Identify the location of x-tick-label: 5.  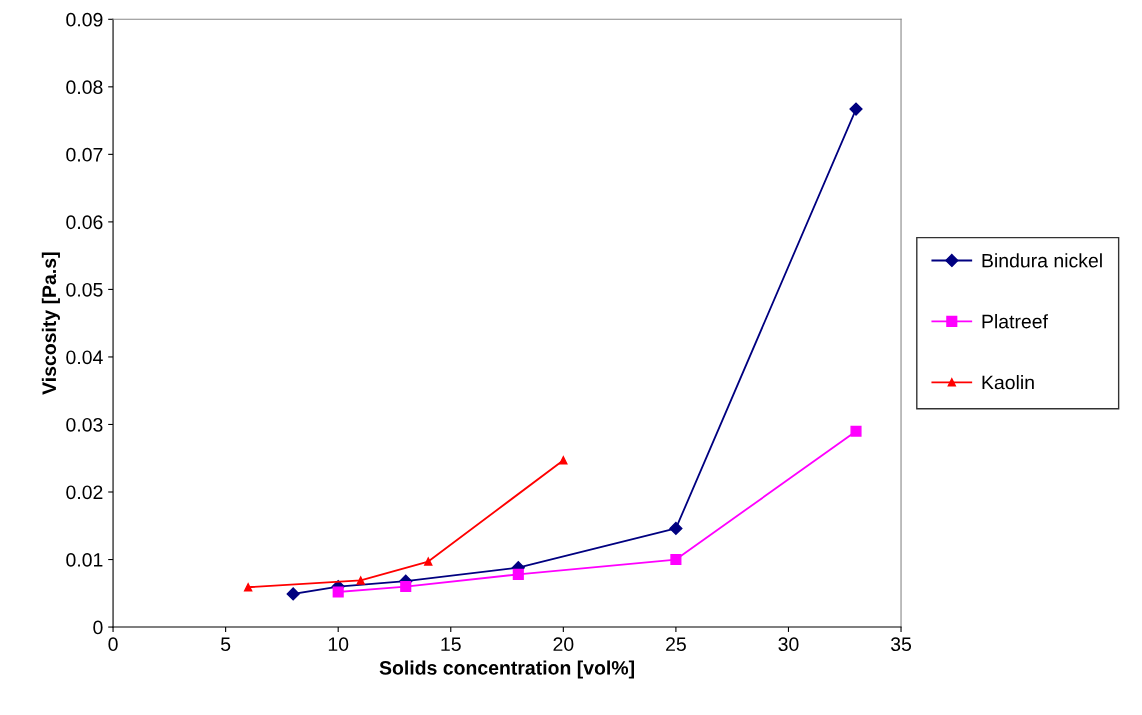
(226, 644).